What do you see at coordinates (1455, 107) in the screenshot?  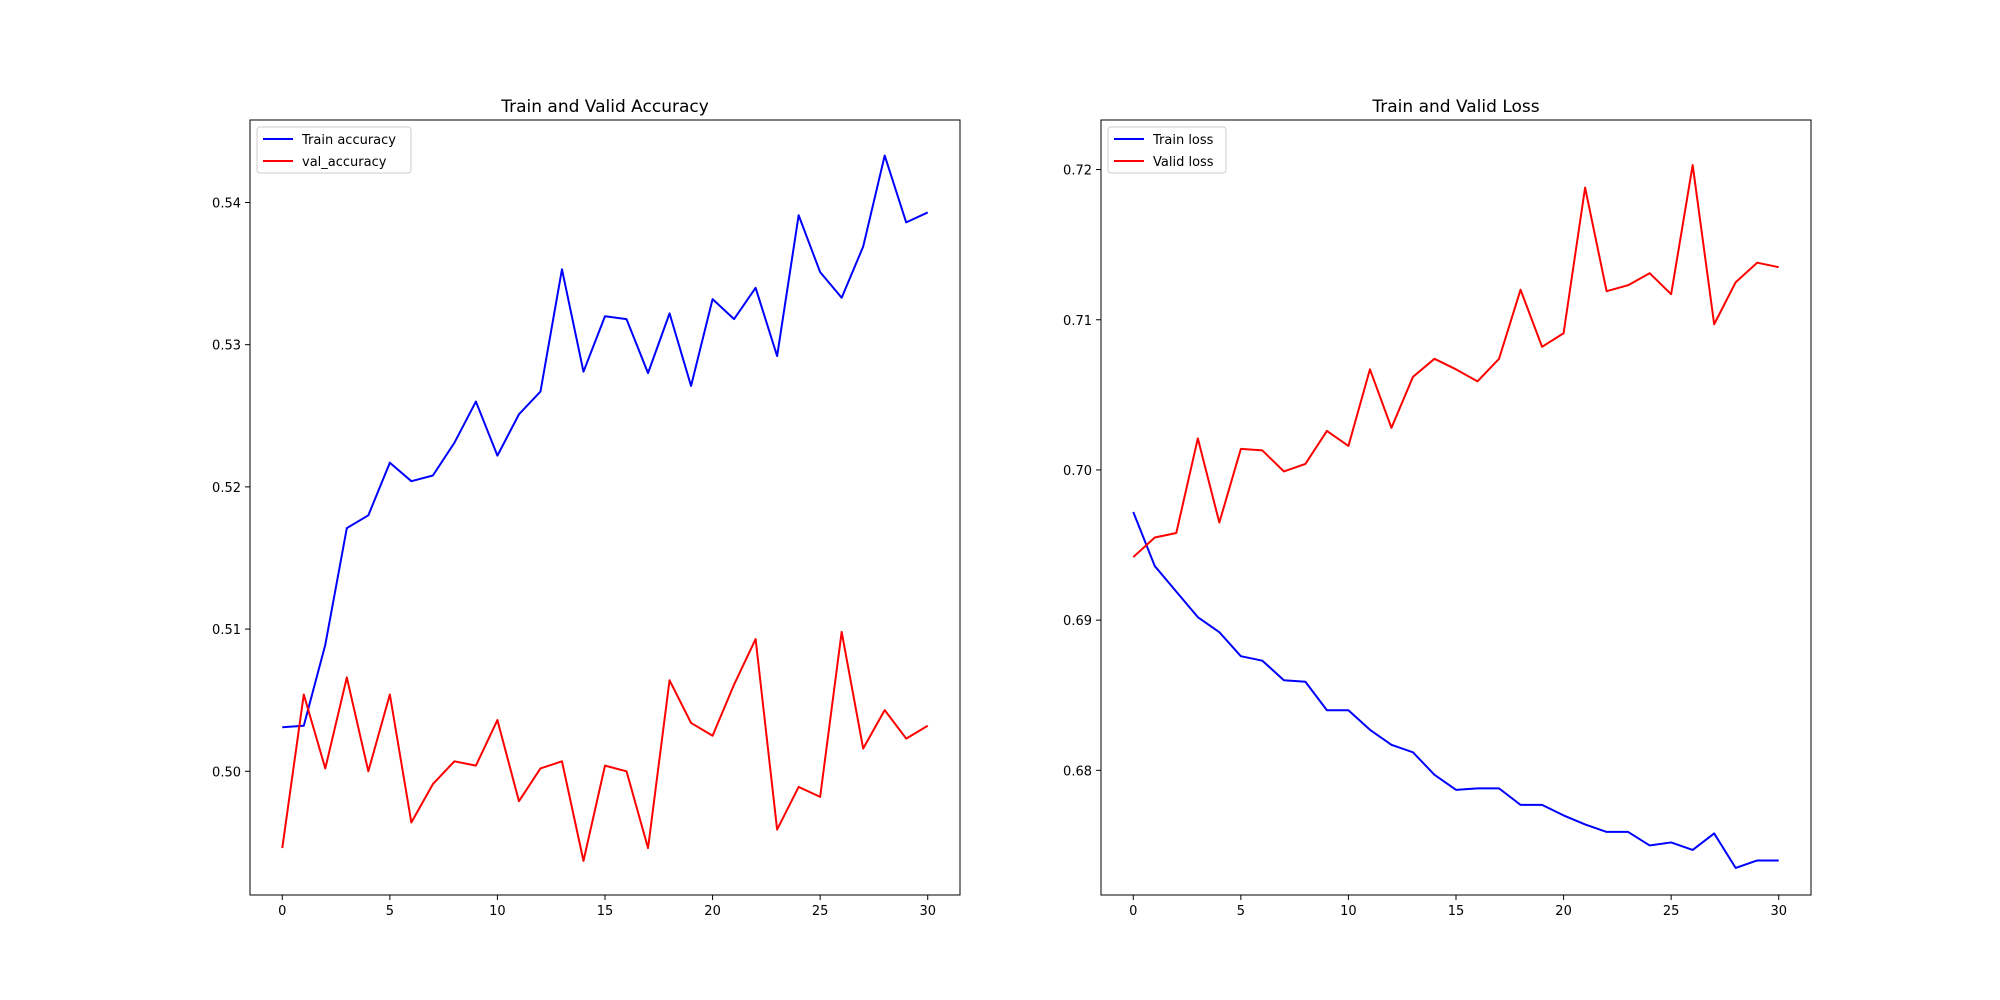 I see `chart-title: Train and Valid Loss` at bounding box center [1455, 107].